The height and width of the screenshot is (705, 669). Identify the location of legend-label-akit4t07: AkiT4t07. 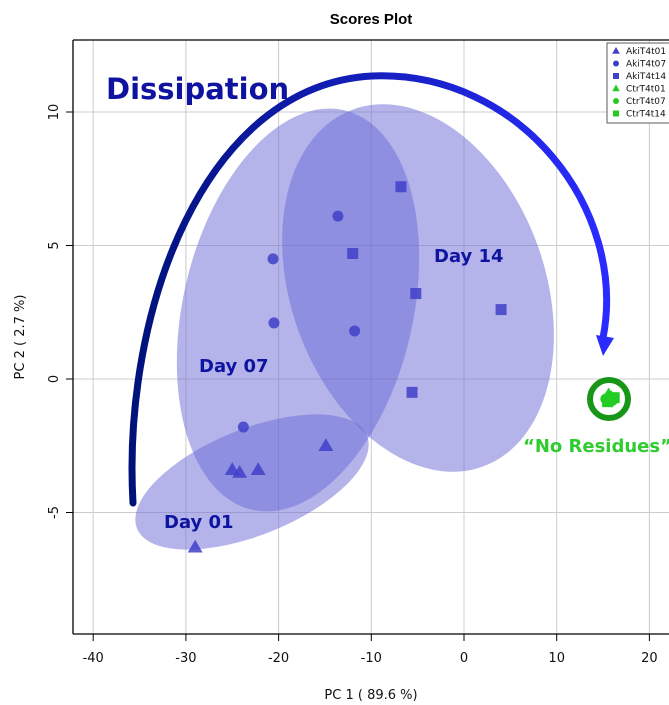
(646, 65).